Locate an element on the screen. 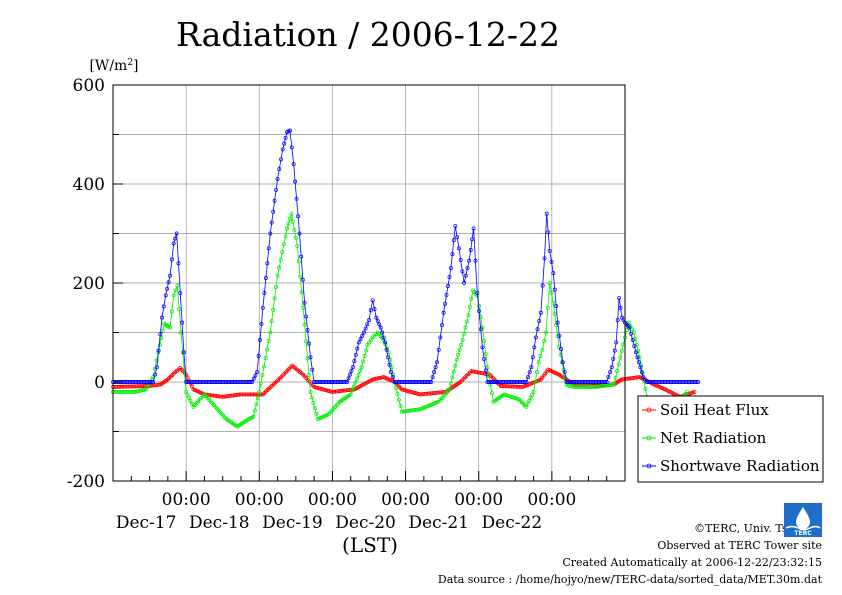  y-tick-label: 200 is located at coordinates (89, 284).